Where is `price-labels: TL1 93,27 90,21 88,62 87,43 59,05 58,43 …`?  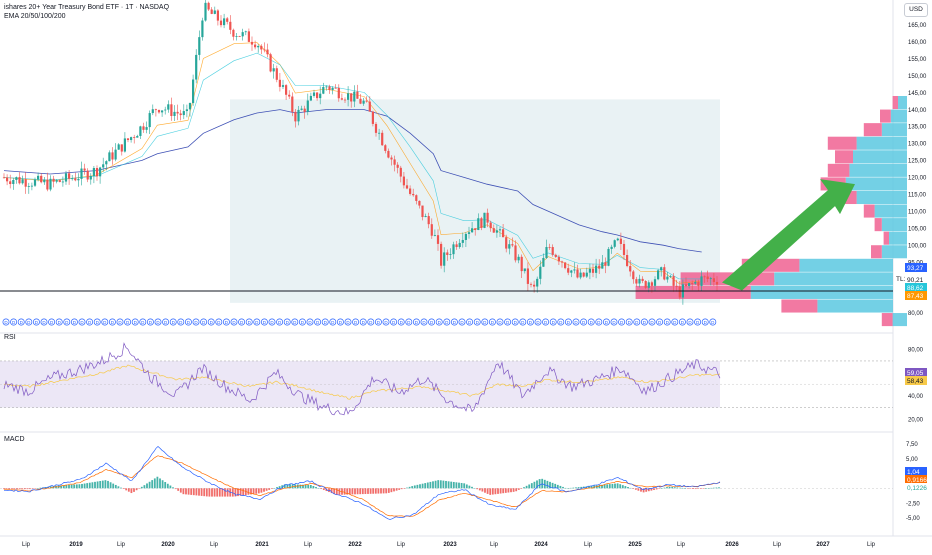
price-labels: TL1 93,27 90,21 88,62 87,43 59,05 58,43 … is located at coordinates (911, 377).